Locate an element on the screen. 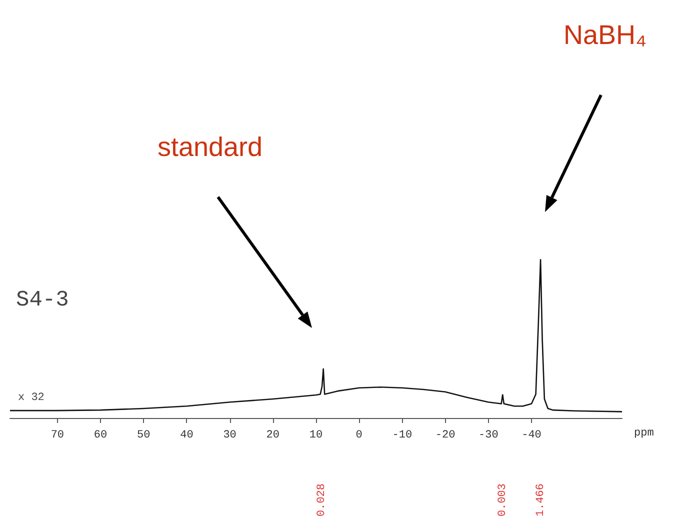 The width and height of the screenshot is (675, 528). text: standard is located at coordinates (210, 147).